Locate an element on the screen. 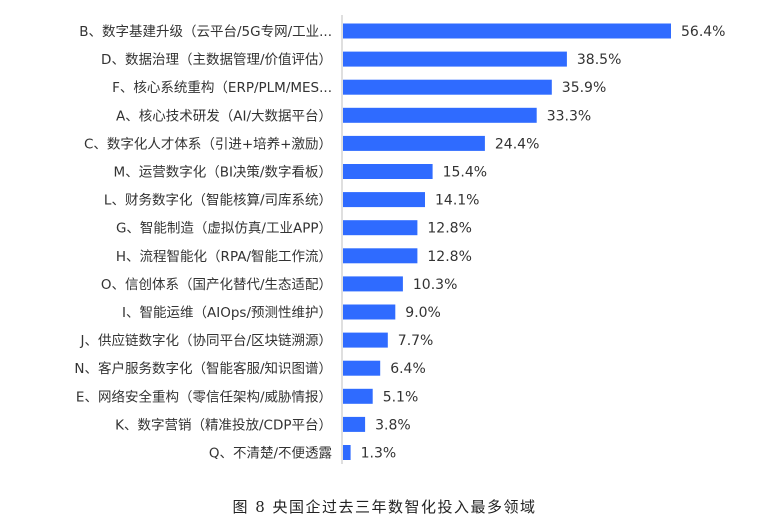 The height and width of the screenshot is (526, 769). category-label: M、运营数字化（BI决策/数字看板） is located at coordinates (223, 172).